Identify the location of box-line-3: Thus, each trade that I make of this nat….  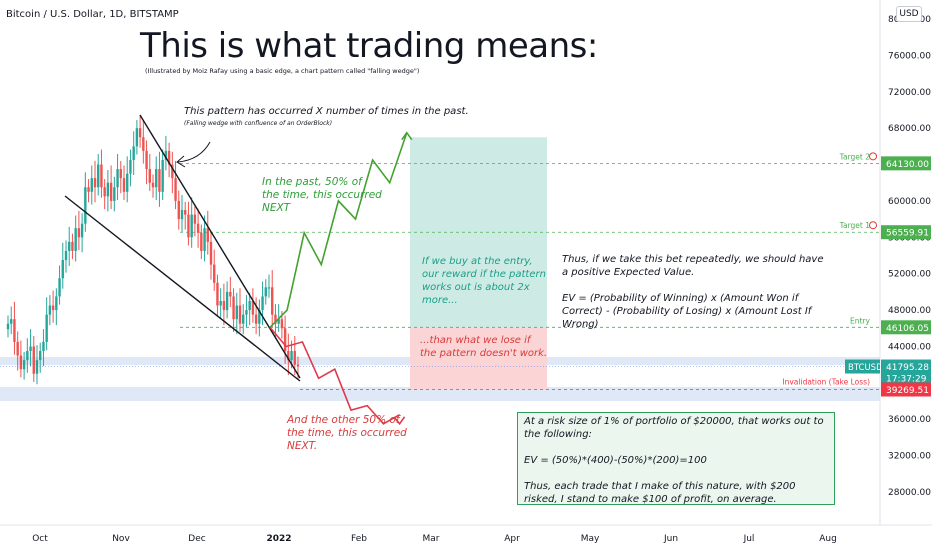
(660, 493).